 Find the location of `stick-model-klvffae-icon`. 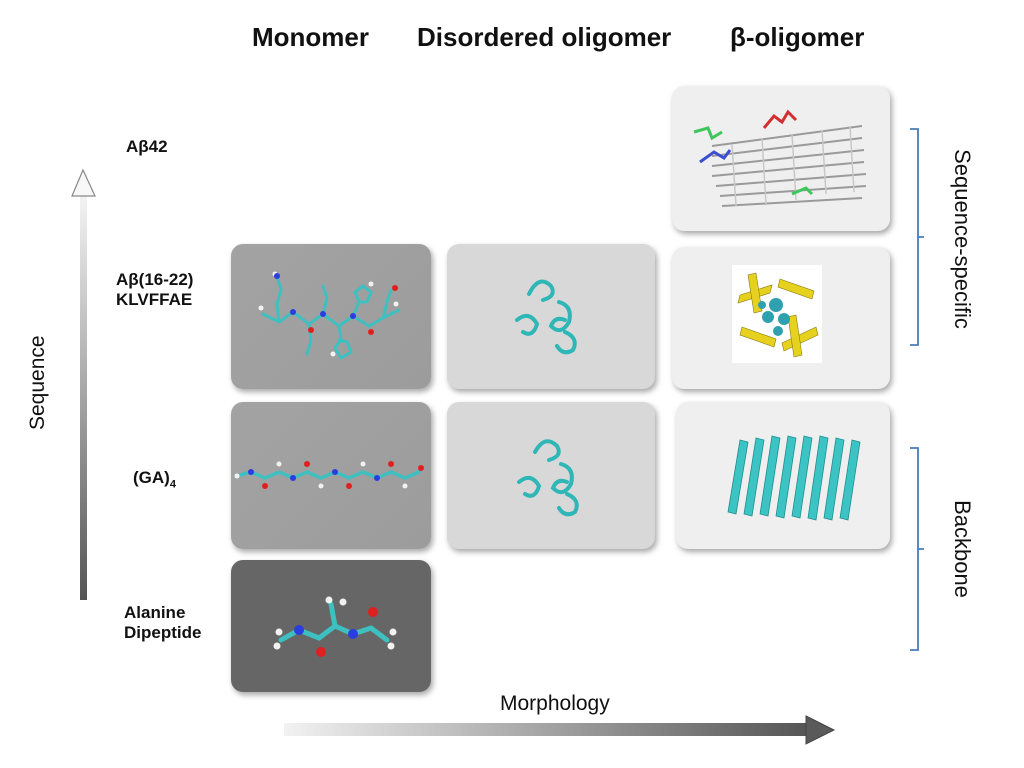

stick-model-klvffae-icon is located at coordinates (329, 316).